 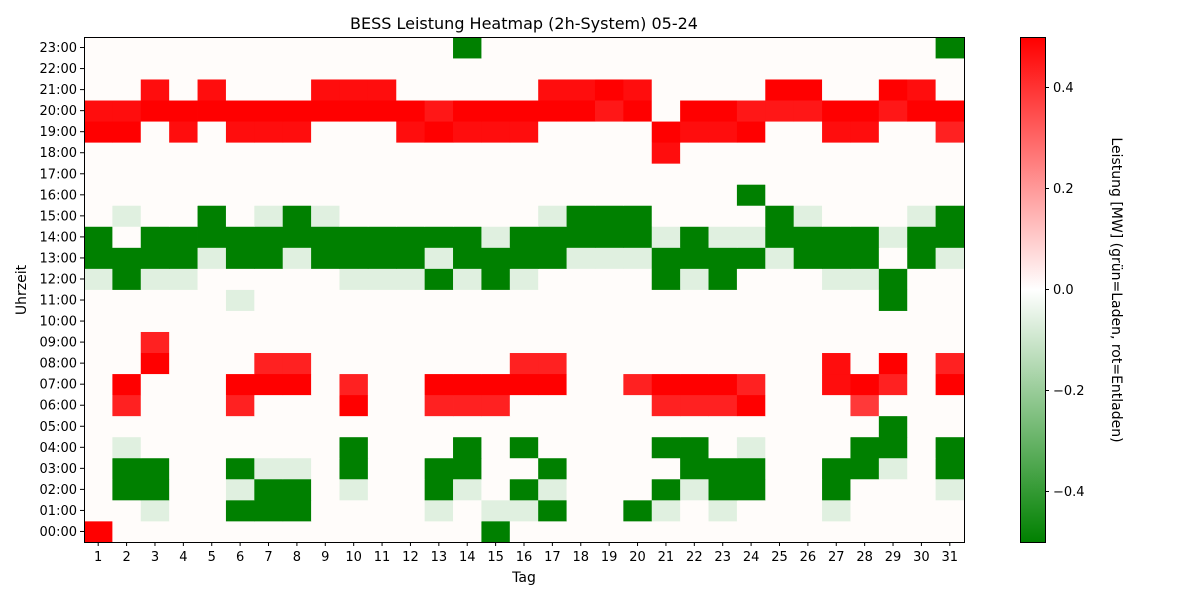 What do you see at coordinates (58, 511) in the screenshot?
I see `y-tick-label: 01:00` at bounding box center [58, 511].